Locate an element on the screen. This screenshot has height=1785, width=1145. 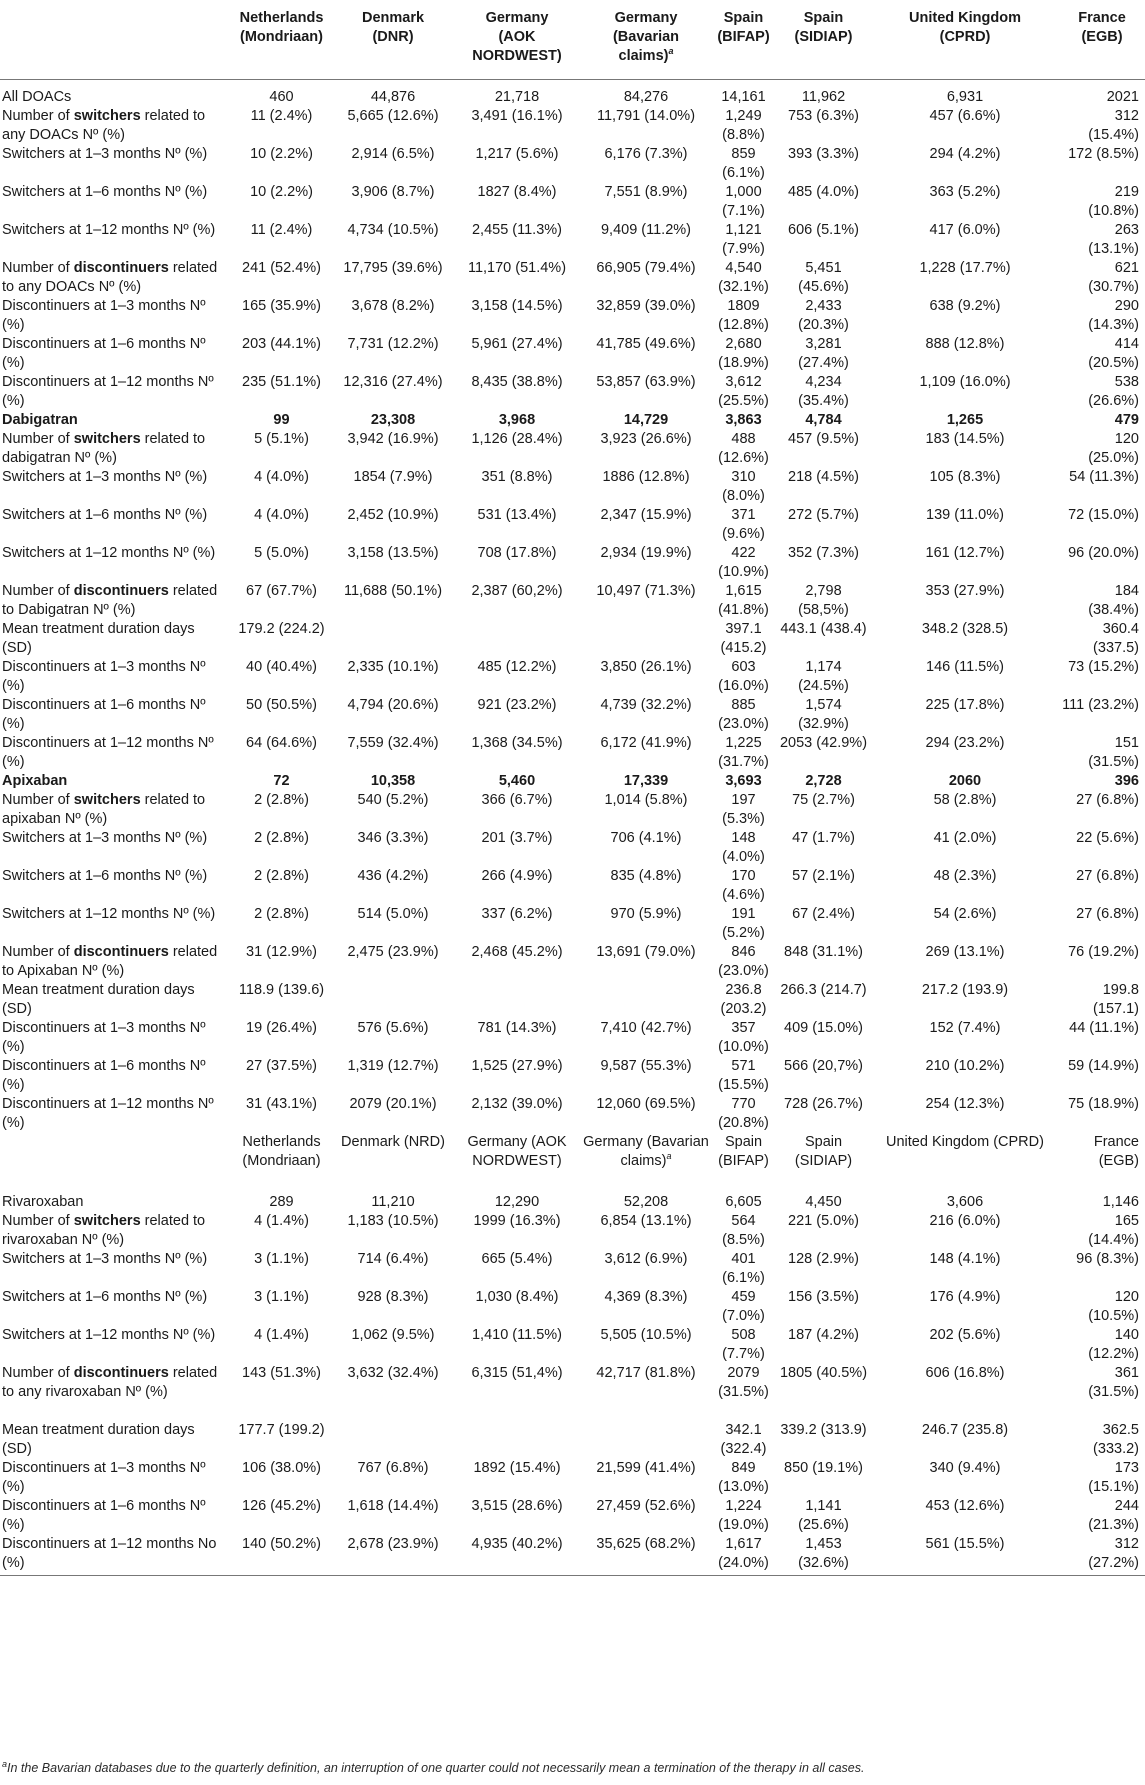
row-label: Discontinuers at 1–12 months No (%) is located at coordinates (115, 1555).